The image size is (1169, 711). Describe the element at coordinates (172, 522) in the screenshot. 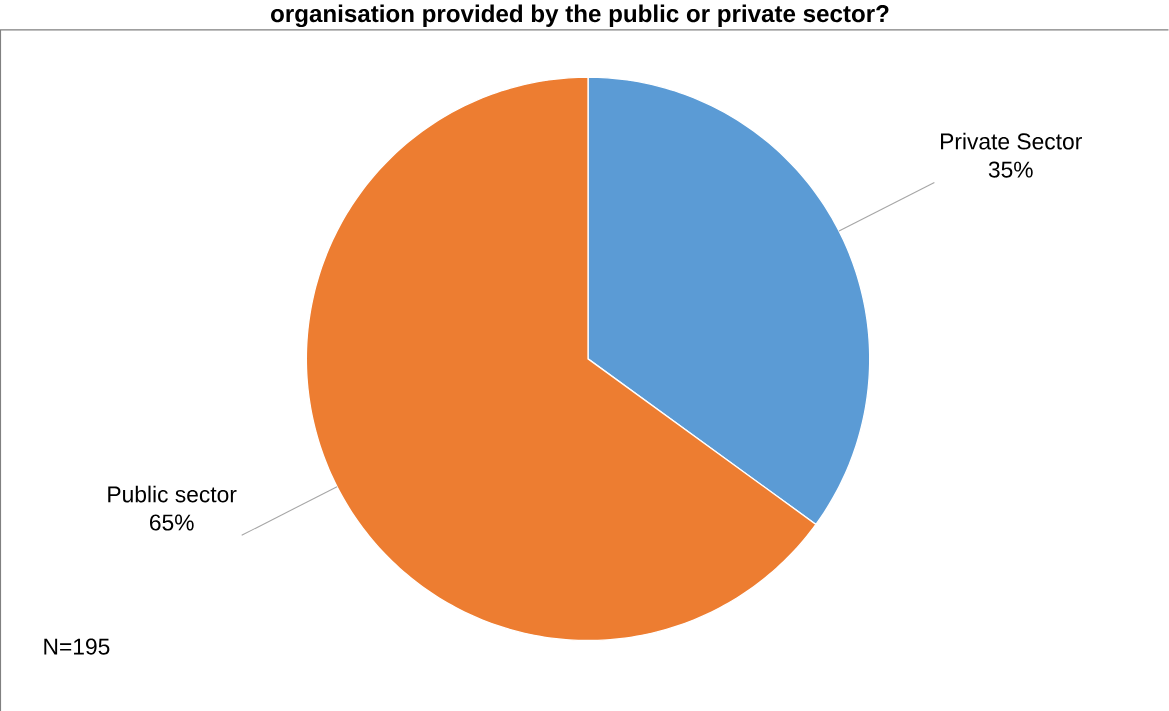

I see `data-label: 65%` at that location.